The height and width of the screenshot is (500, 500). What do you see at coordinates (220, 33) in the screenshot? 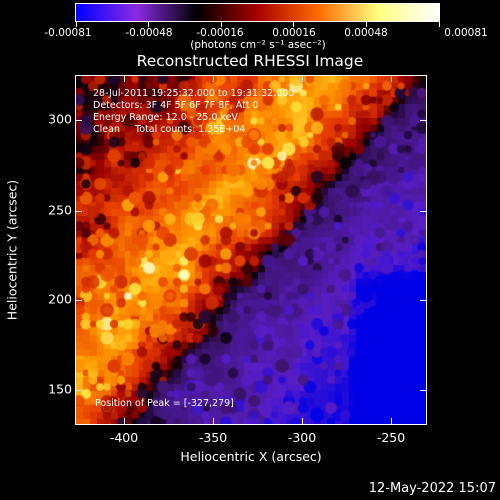
I see `colorbar-tick-label: -0.00016` at bounding box center [220, 33].